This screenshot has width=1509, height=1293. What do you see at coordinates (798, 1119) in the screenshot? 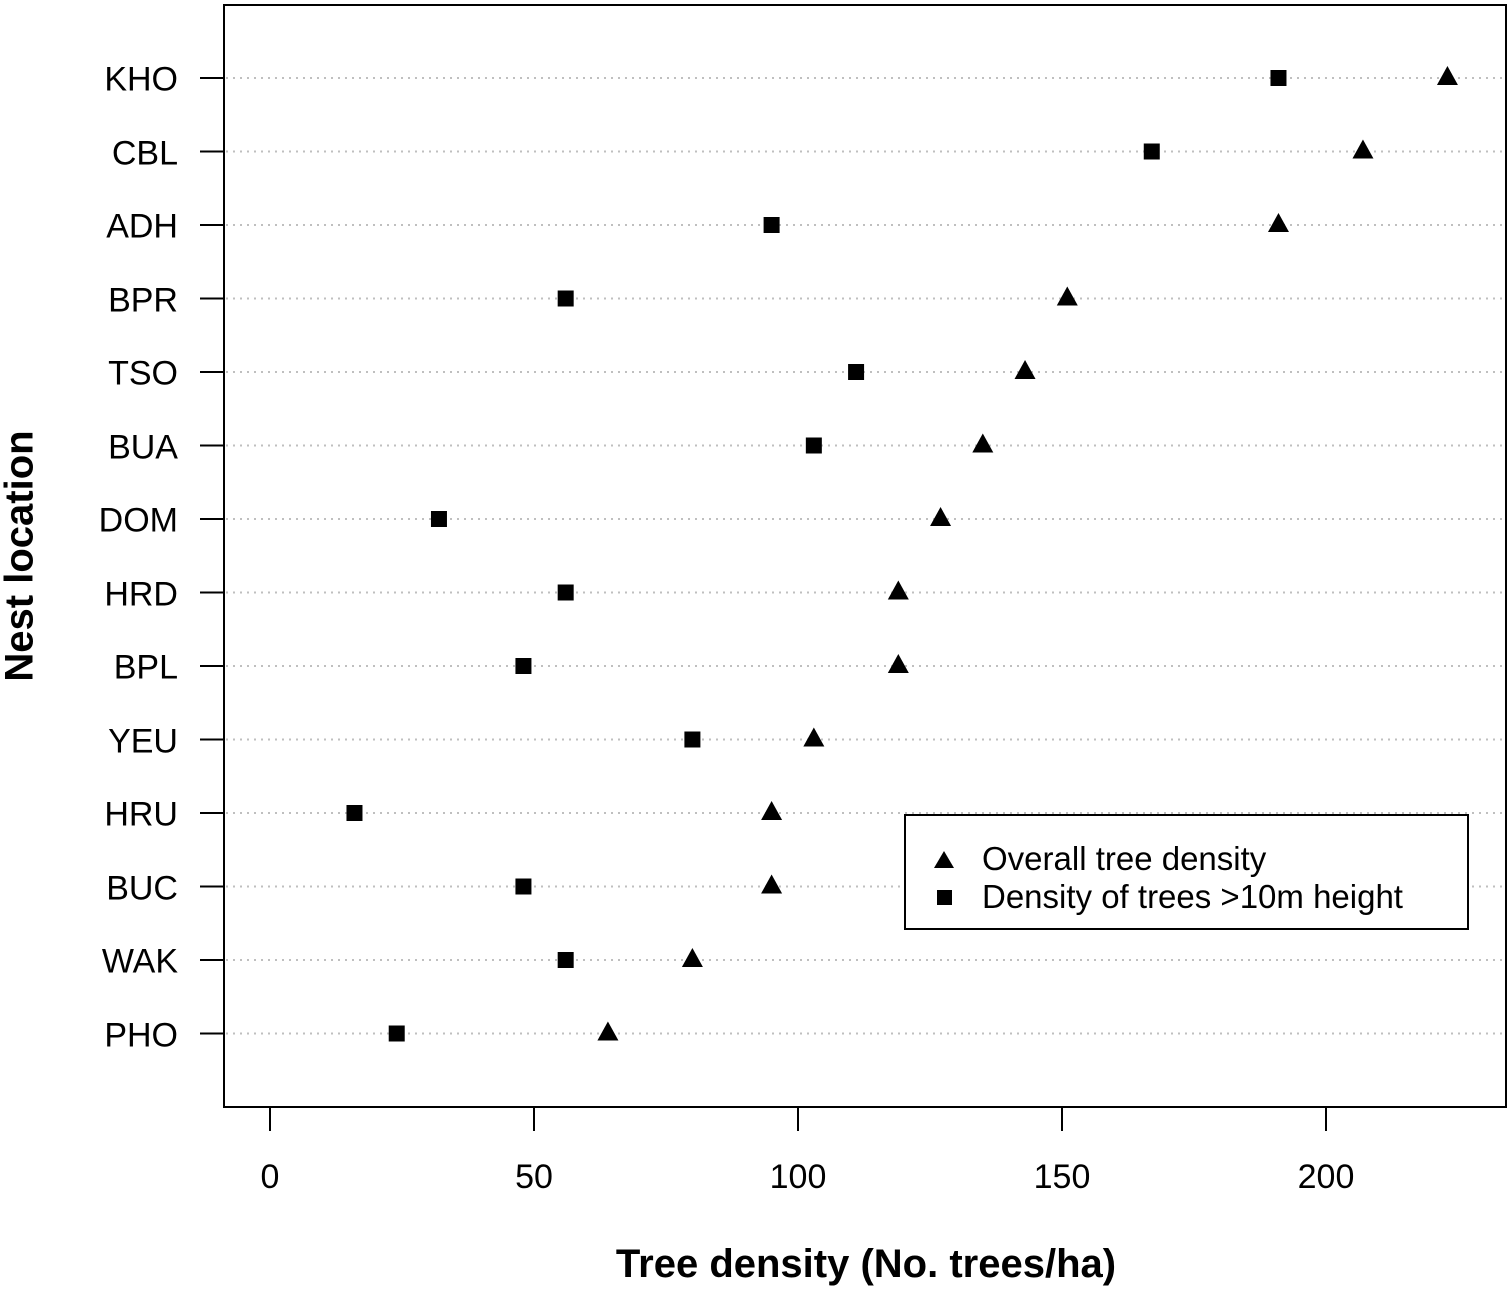
I see `x-axis-ticks` at bounding box center [798, 1119].